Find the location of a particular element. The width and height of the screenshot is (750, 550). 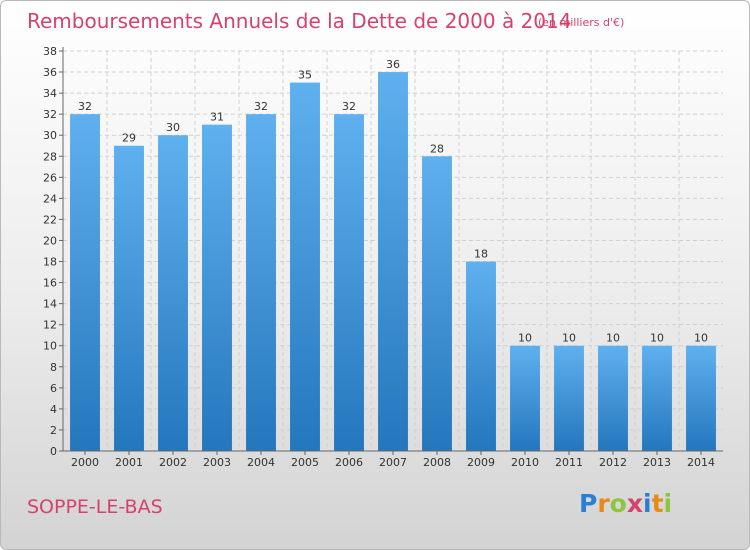

bar-2009 is located at coordinates (481, 356).